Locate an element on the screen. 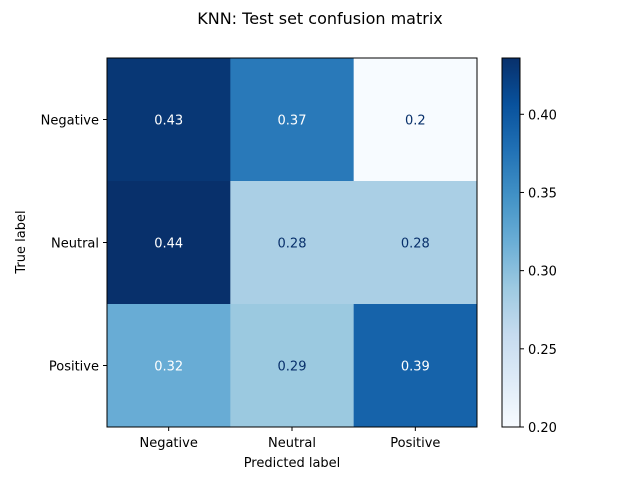  y-tick-label: Positive is located at coordinates (74, 367).